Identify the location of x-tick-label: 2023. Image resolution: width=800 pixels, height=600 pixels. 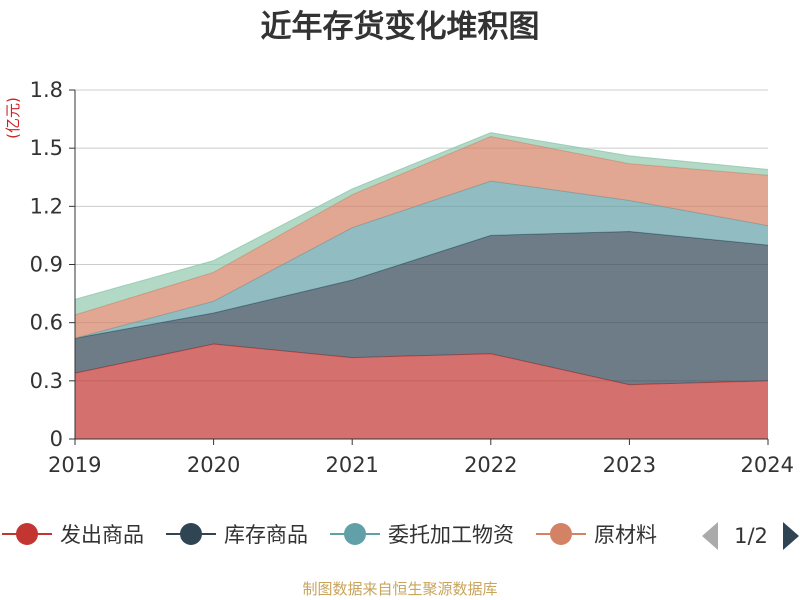
(629, 465).